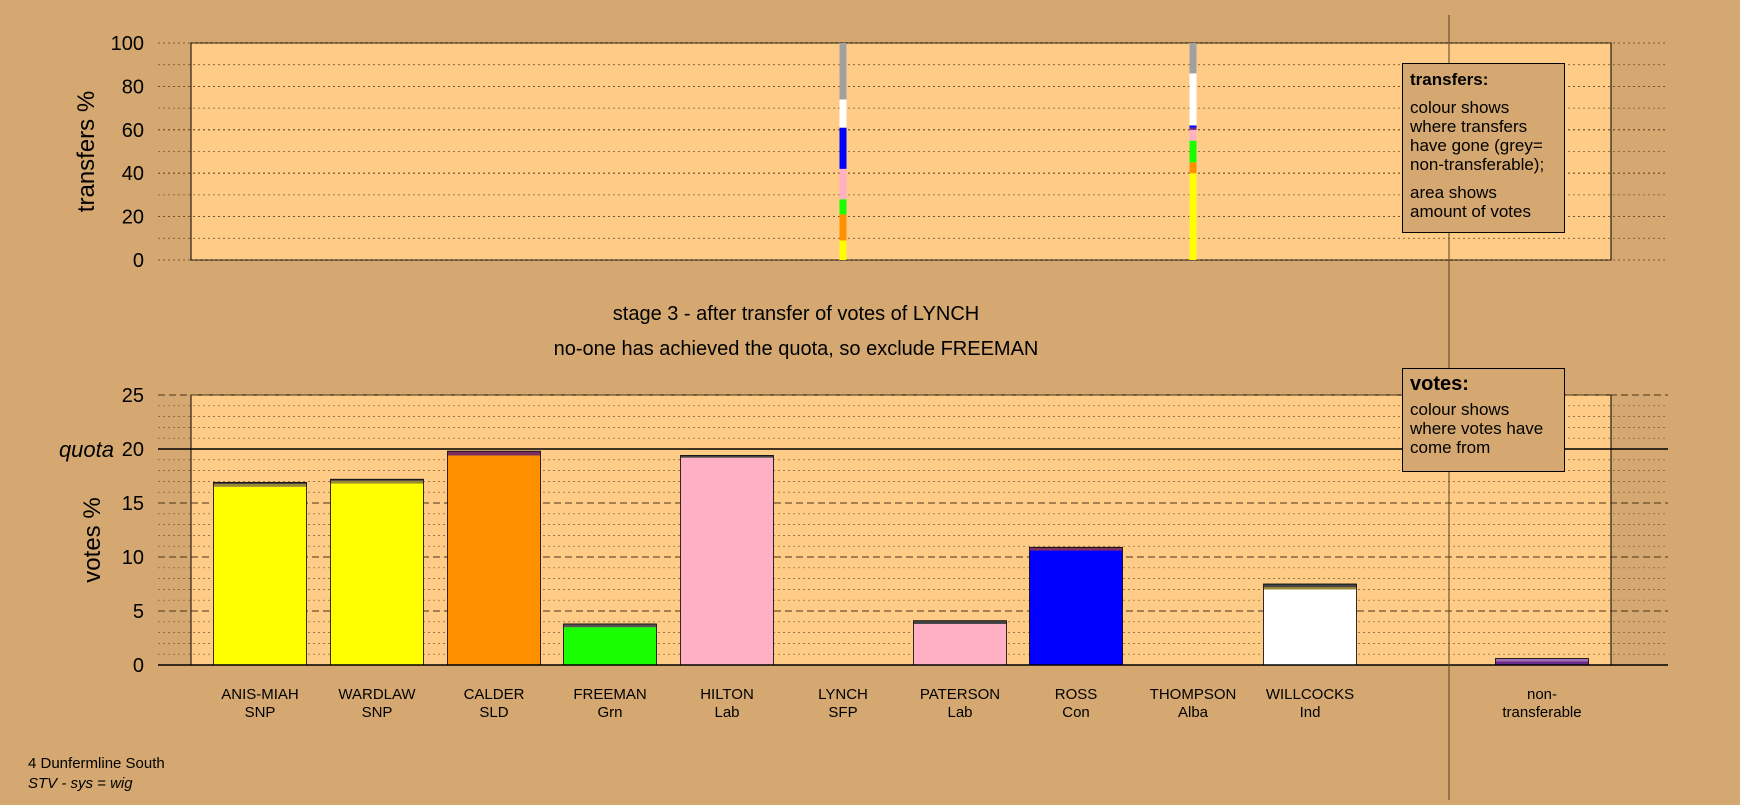 This screenshot has height=805, width=1740. What do you see at coordinates (1193, 712) in the screenshot?
I see `candidate-party-label: Alba` at bounding box center [1193, 712].